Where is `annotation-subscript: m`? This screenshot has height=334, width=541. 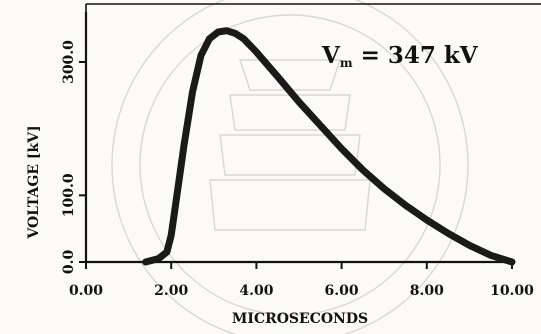
annotation-subscript: m is located at coordinates (346, 63).